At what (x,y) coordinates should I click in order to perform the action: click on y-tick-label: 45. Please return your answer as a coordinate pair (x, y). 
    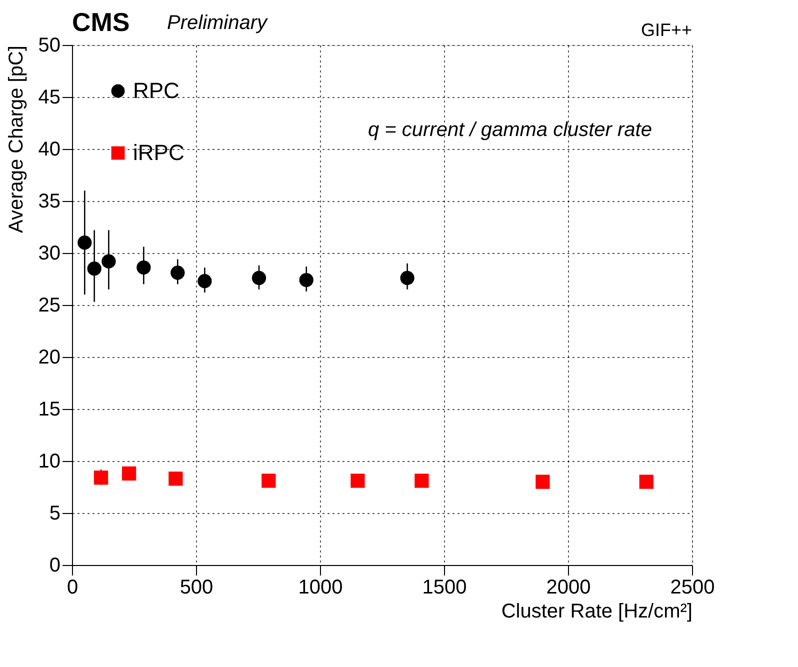
    Looking at the image, I should click on (49, 97).